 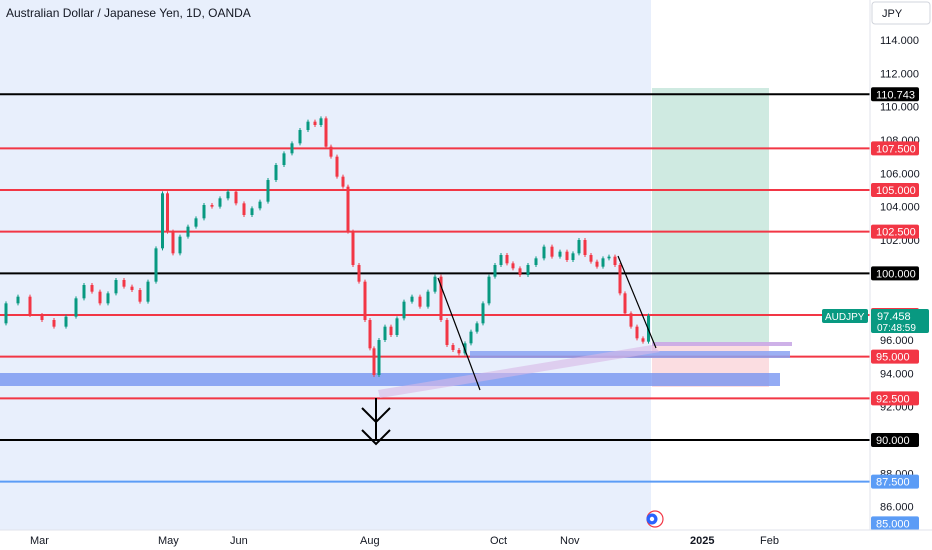 I want to click on y-tick-2: 110.000, so click(x=899, y=108).